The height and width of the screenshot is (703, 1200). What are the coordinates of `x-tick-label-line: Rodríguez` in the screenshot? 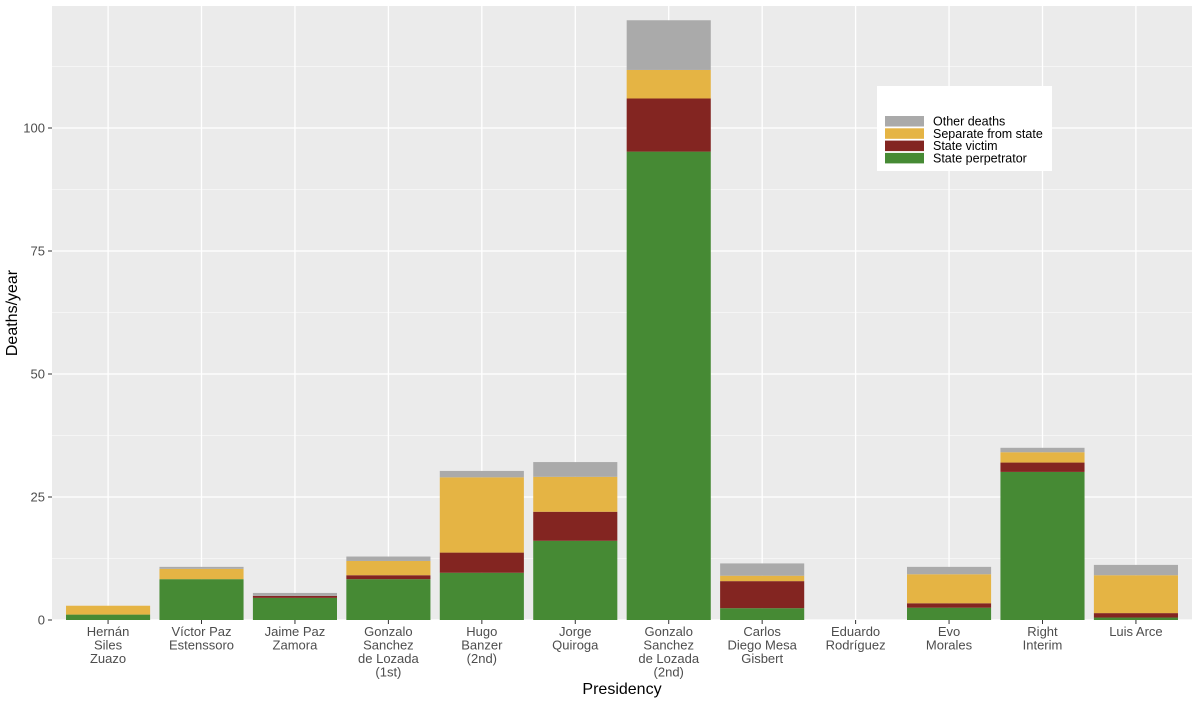 It's located at (856, 645).